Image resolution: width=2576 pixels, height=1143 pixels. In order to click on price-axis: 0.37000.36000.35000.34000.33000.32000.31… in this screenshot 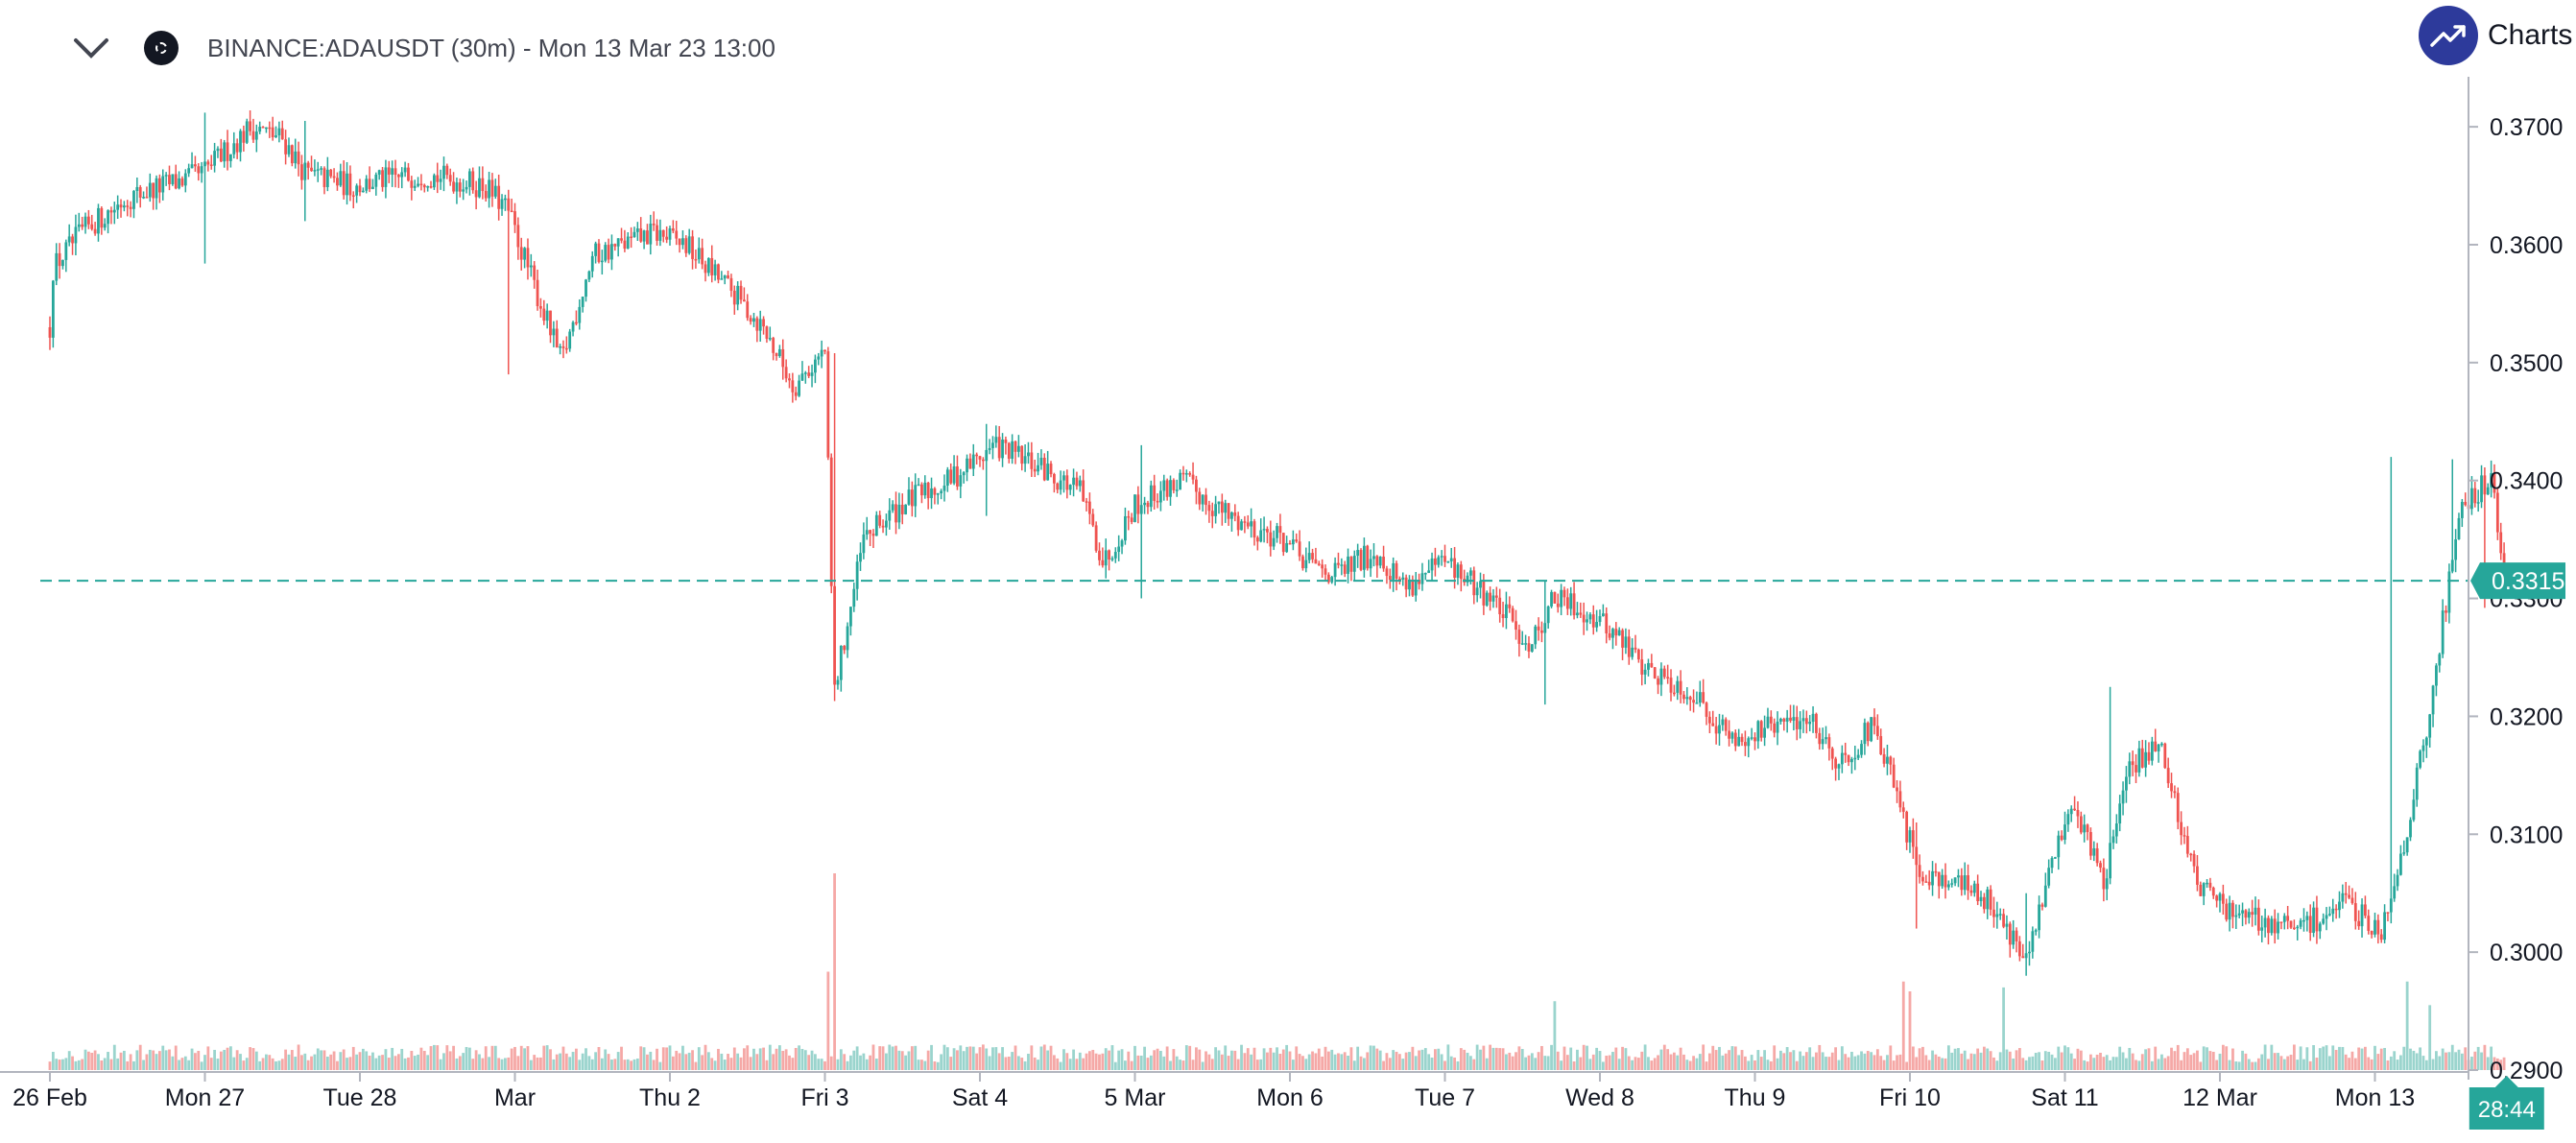, I will do `click(2516, 599)`.